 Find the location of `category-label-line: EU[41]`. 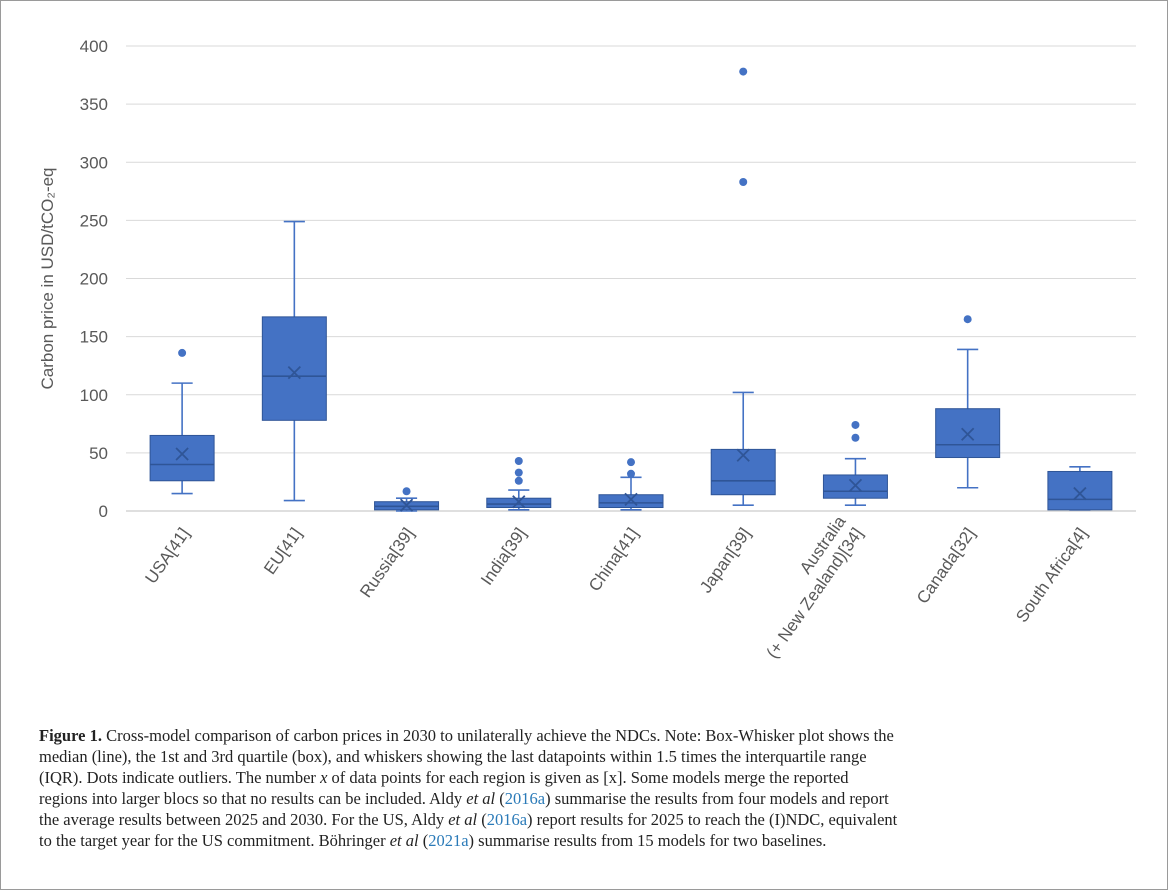

category-label-line: EU[41] is located at coordinates (282, 550).